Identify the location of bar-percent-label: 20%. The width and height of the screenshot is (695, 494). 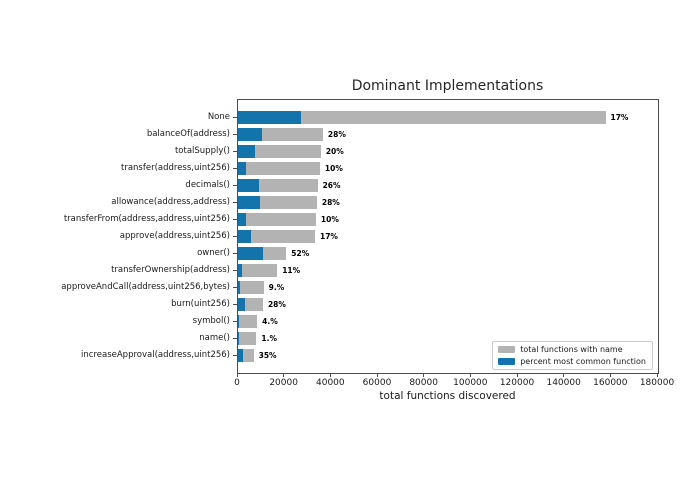
(334, 151).